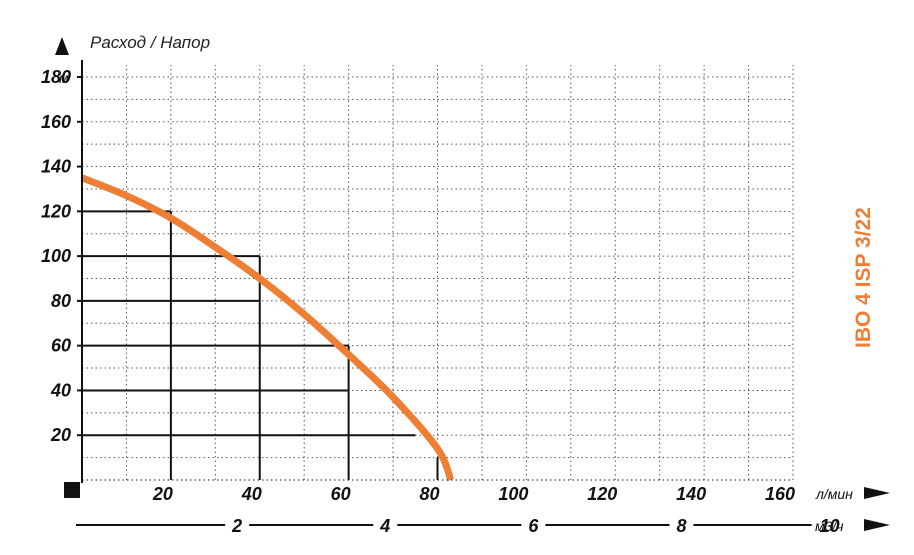  Describe the element at coordinates (877, 493) in the screenshot. I see `x-axis-arrow-icon` at that location.